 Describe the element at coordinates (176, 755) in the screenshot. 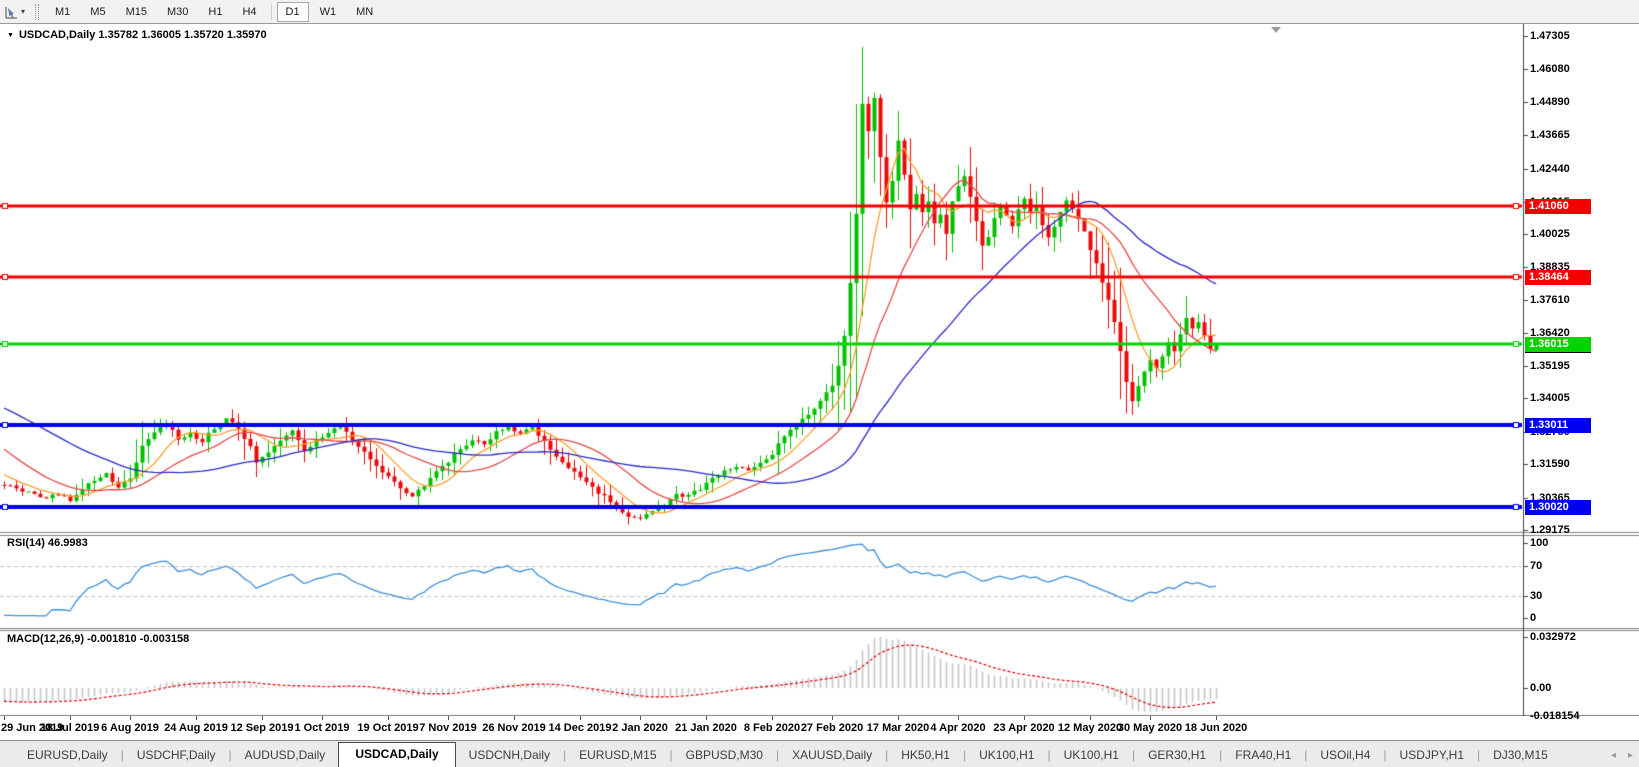

I see `chart-tab-usdchf-daily: USDCHF,Daily` at that location.